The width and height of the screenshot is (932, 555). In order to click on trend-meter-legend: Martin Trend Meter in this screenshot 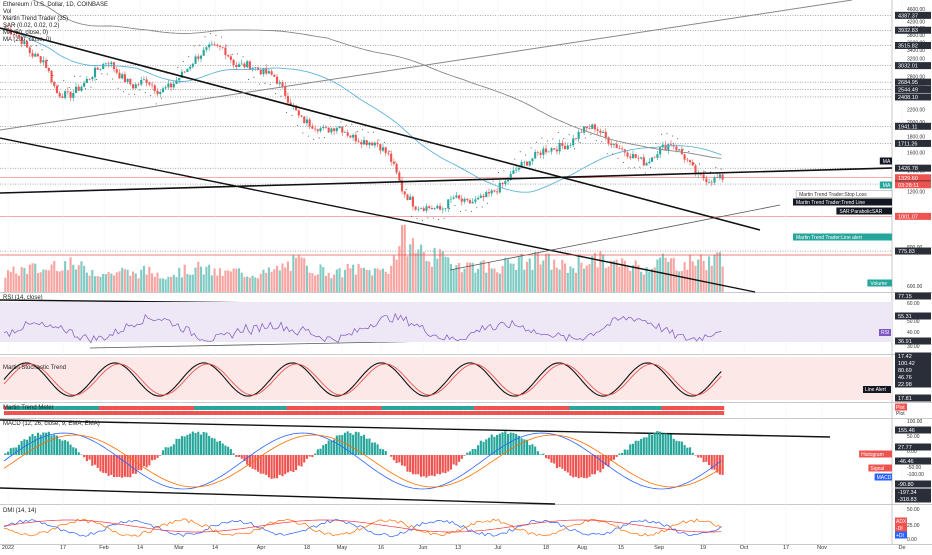, I will do `click(28, 408)`.